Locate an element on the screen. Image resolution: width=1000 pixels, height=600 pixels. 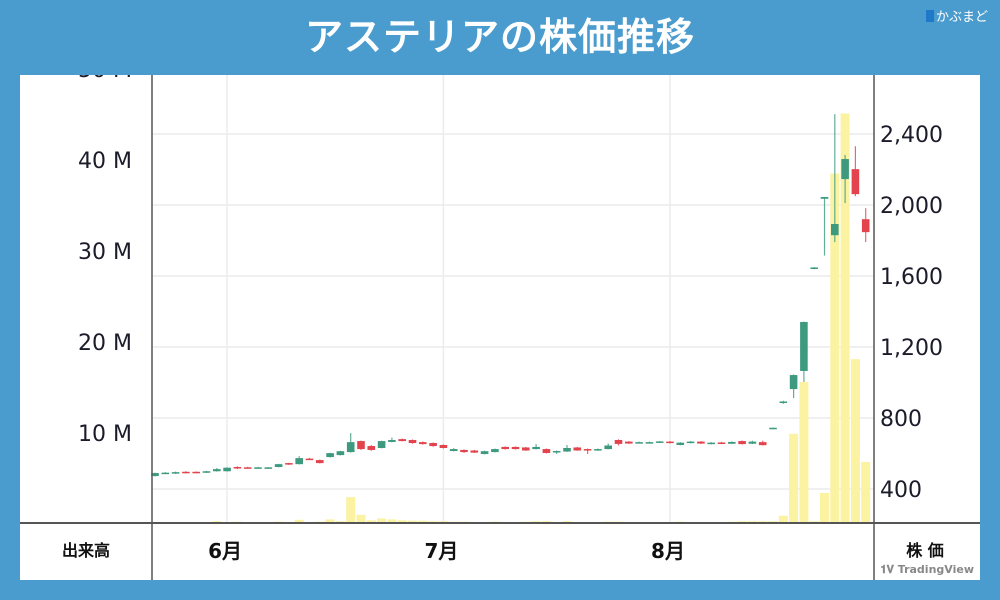
price-tick-label: 1,200 is located at coordinates (911, 348).